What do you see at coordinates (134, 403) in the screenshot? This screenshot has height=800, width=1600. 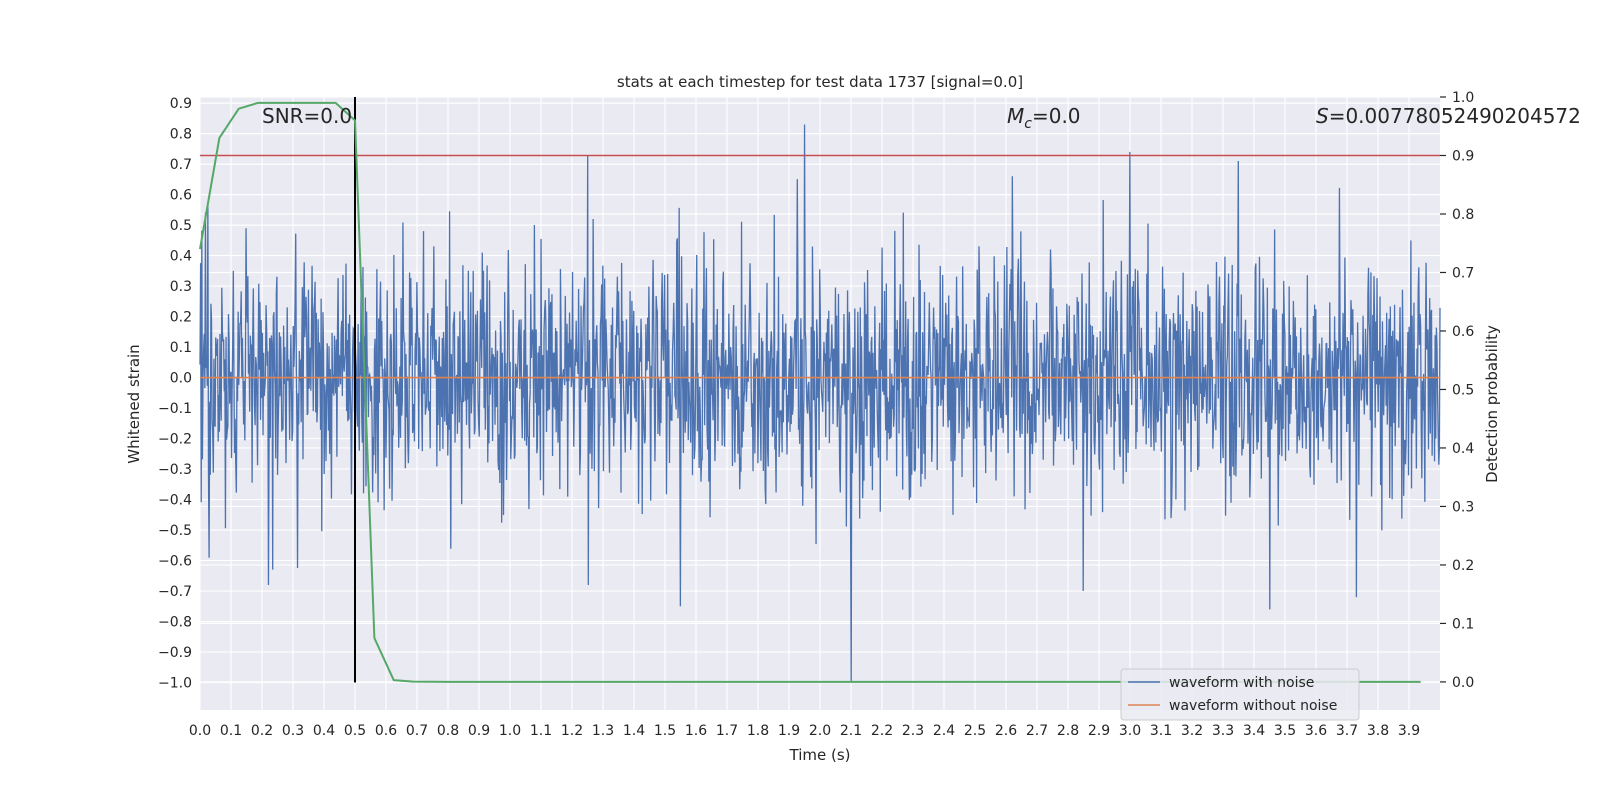 I see `y-axis-label: Whitened strain` at bounding box center [134, 403].